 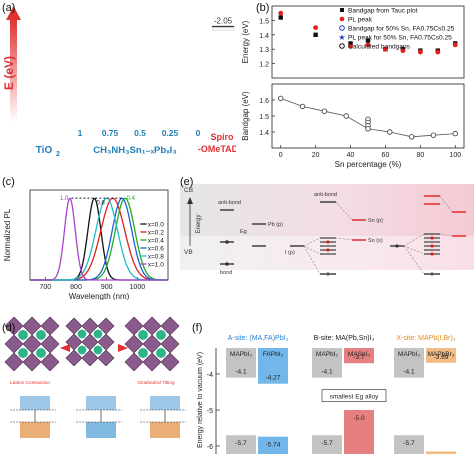 I want to click on legend-marker-square, so click(x=342, y=10).